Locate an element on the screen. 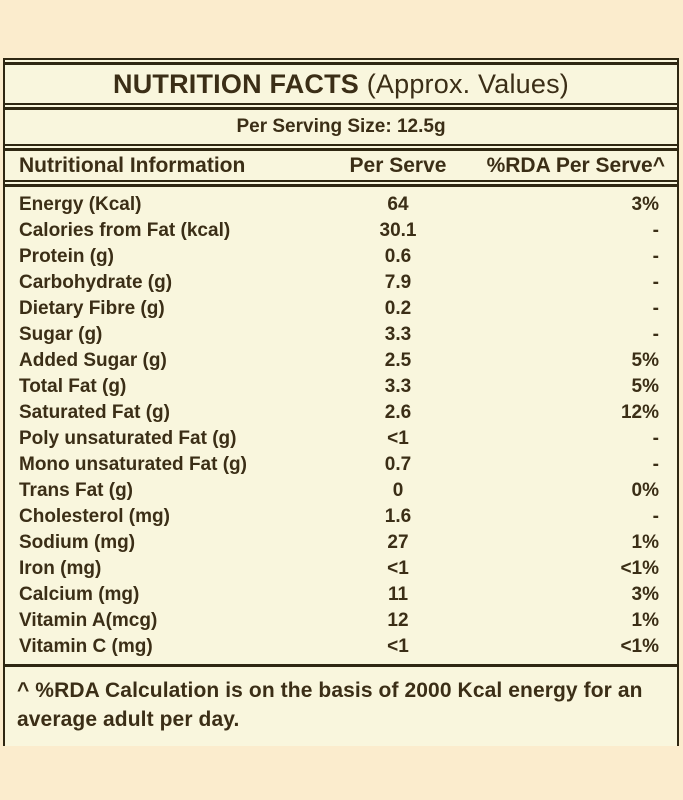 This screenshot has width=683, height=800. nutrient-name: Poly unsaturated Fat (g) is located at coordinates (128, 438).